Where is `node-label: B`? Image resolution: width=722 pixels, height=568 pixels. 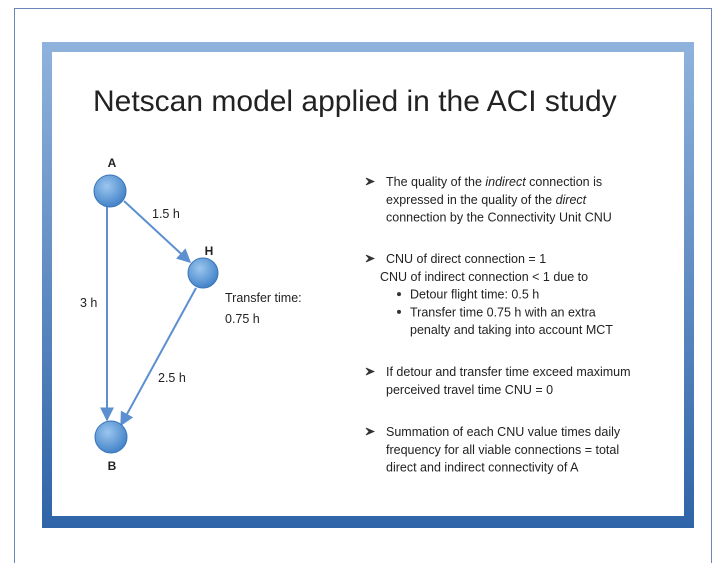
node-label: B is located at coordinates (112, 466).